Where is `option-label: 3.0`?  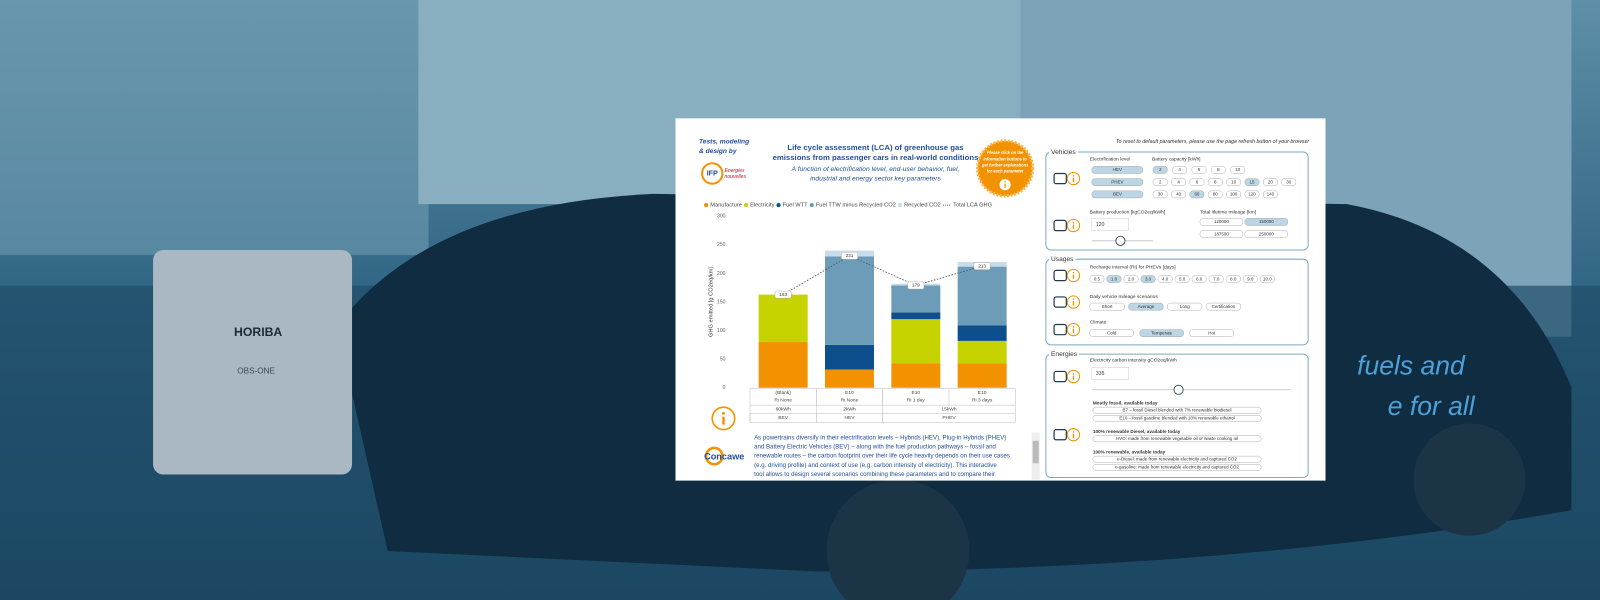 option-label: 3.0 is located at coordinates (1148, 278).